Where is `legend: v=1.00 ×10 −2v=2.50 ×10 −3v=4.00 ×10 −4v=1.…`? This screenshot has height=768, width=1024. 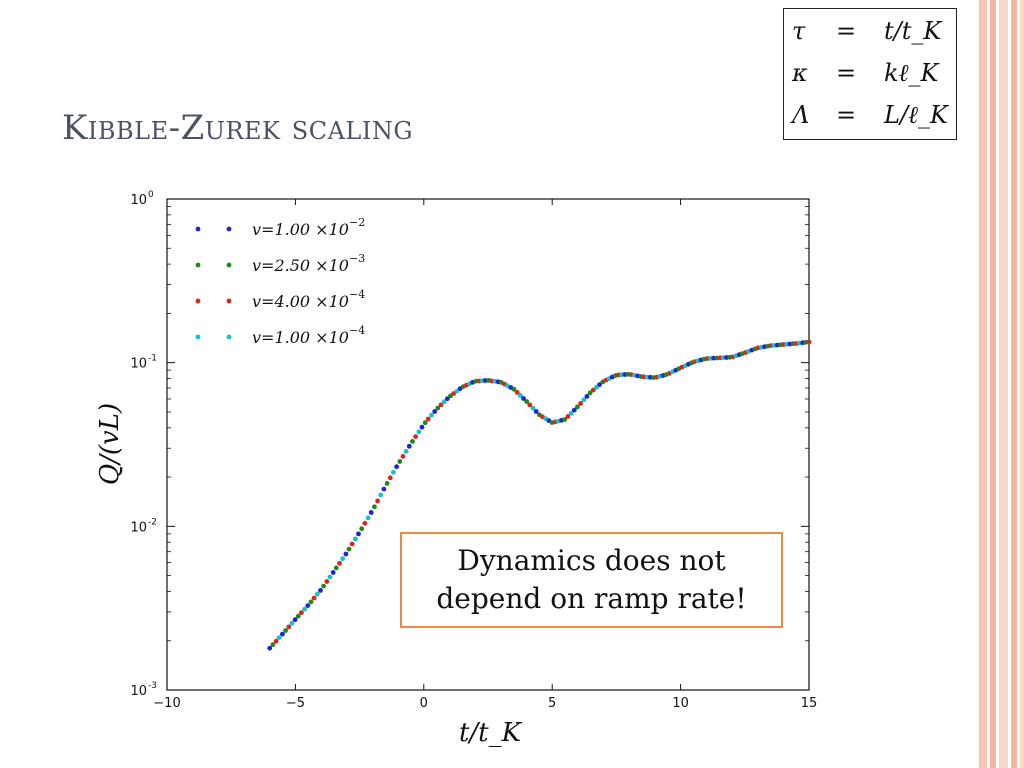
legend: v=1.00 ×10 −2v=2.50 ×10 −3v=4.00 ×10 −4v=1.… is located at coordinates (280, 281).